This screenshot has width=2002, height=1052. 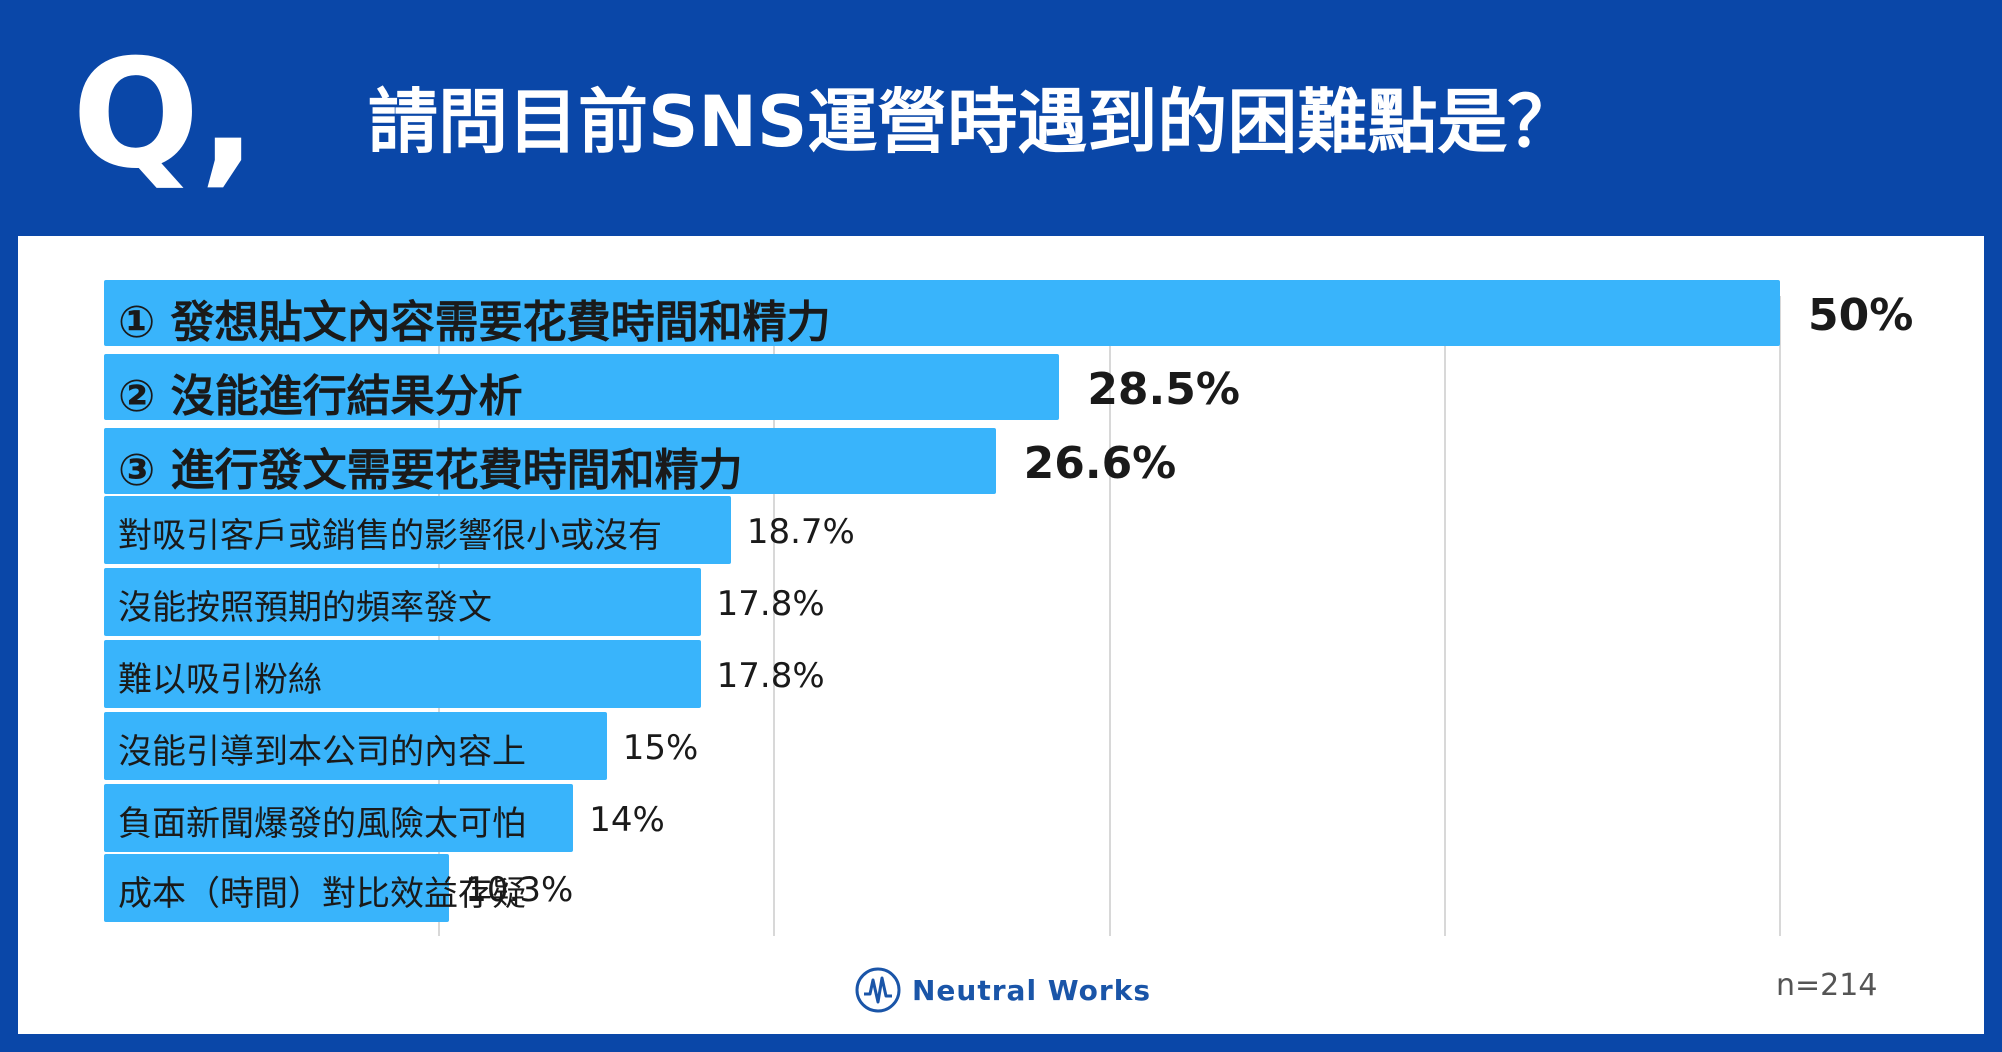 What do you see at coordinates (1827, 985) in the screenshot?
I see `sample-size: n=214` at bounding box center [1827, 985].